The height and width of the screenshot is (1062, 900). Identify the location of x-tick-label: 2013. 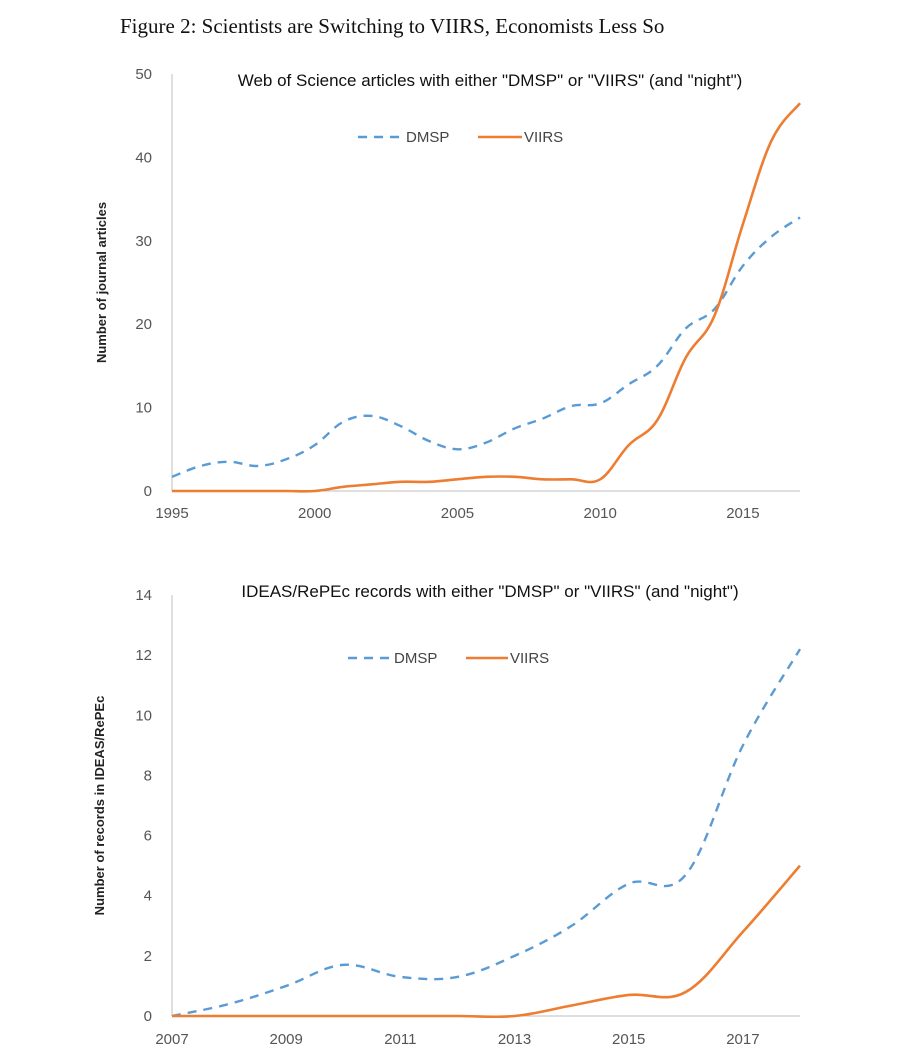
(514, 1039).